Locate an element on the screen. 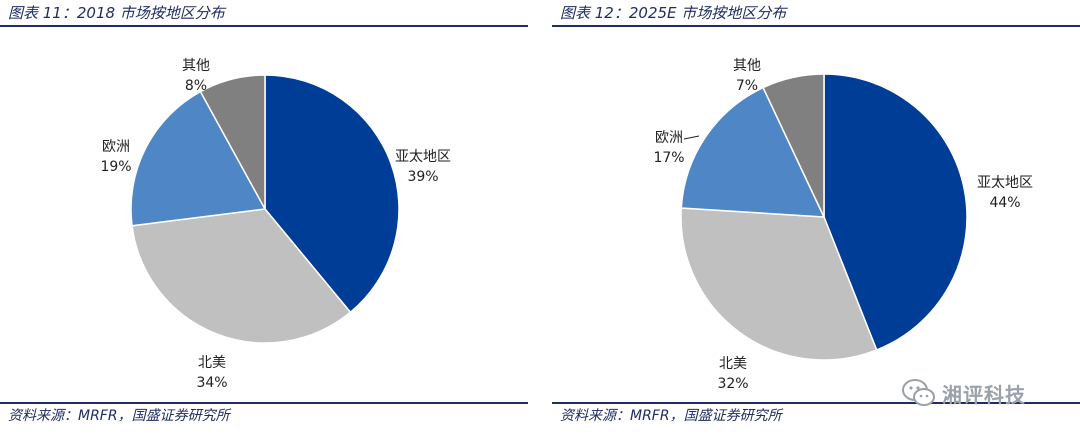 This screenshot has width=1080, height=442. value-label-north-america: 32% is located at coordinates (732, 384).